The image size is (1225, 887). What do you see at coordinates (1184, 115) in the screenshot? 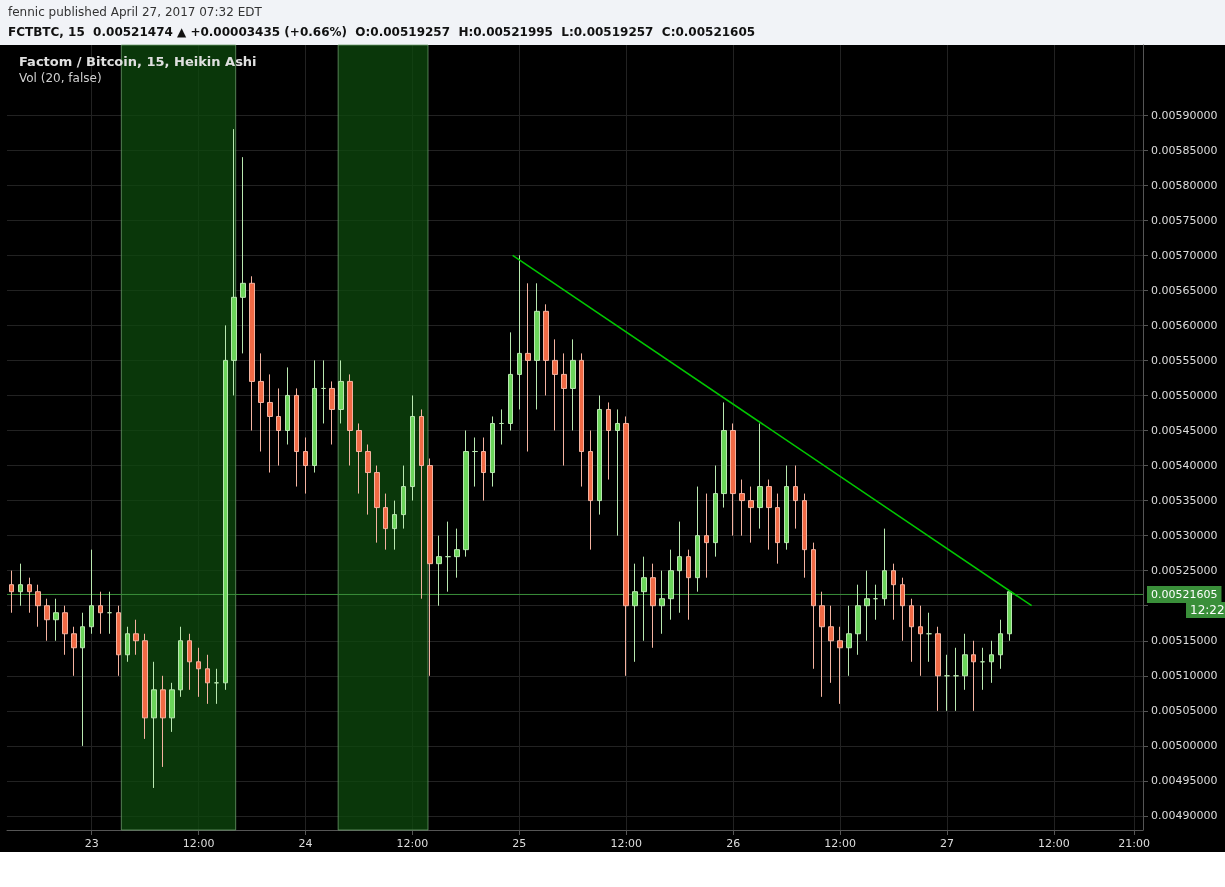
I see `y-tick-label: 0.00590000` at bounding box center [1184, 115].